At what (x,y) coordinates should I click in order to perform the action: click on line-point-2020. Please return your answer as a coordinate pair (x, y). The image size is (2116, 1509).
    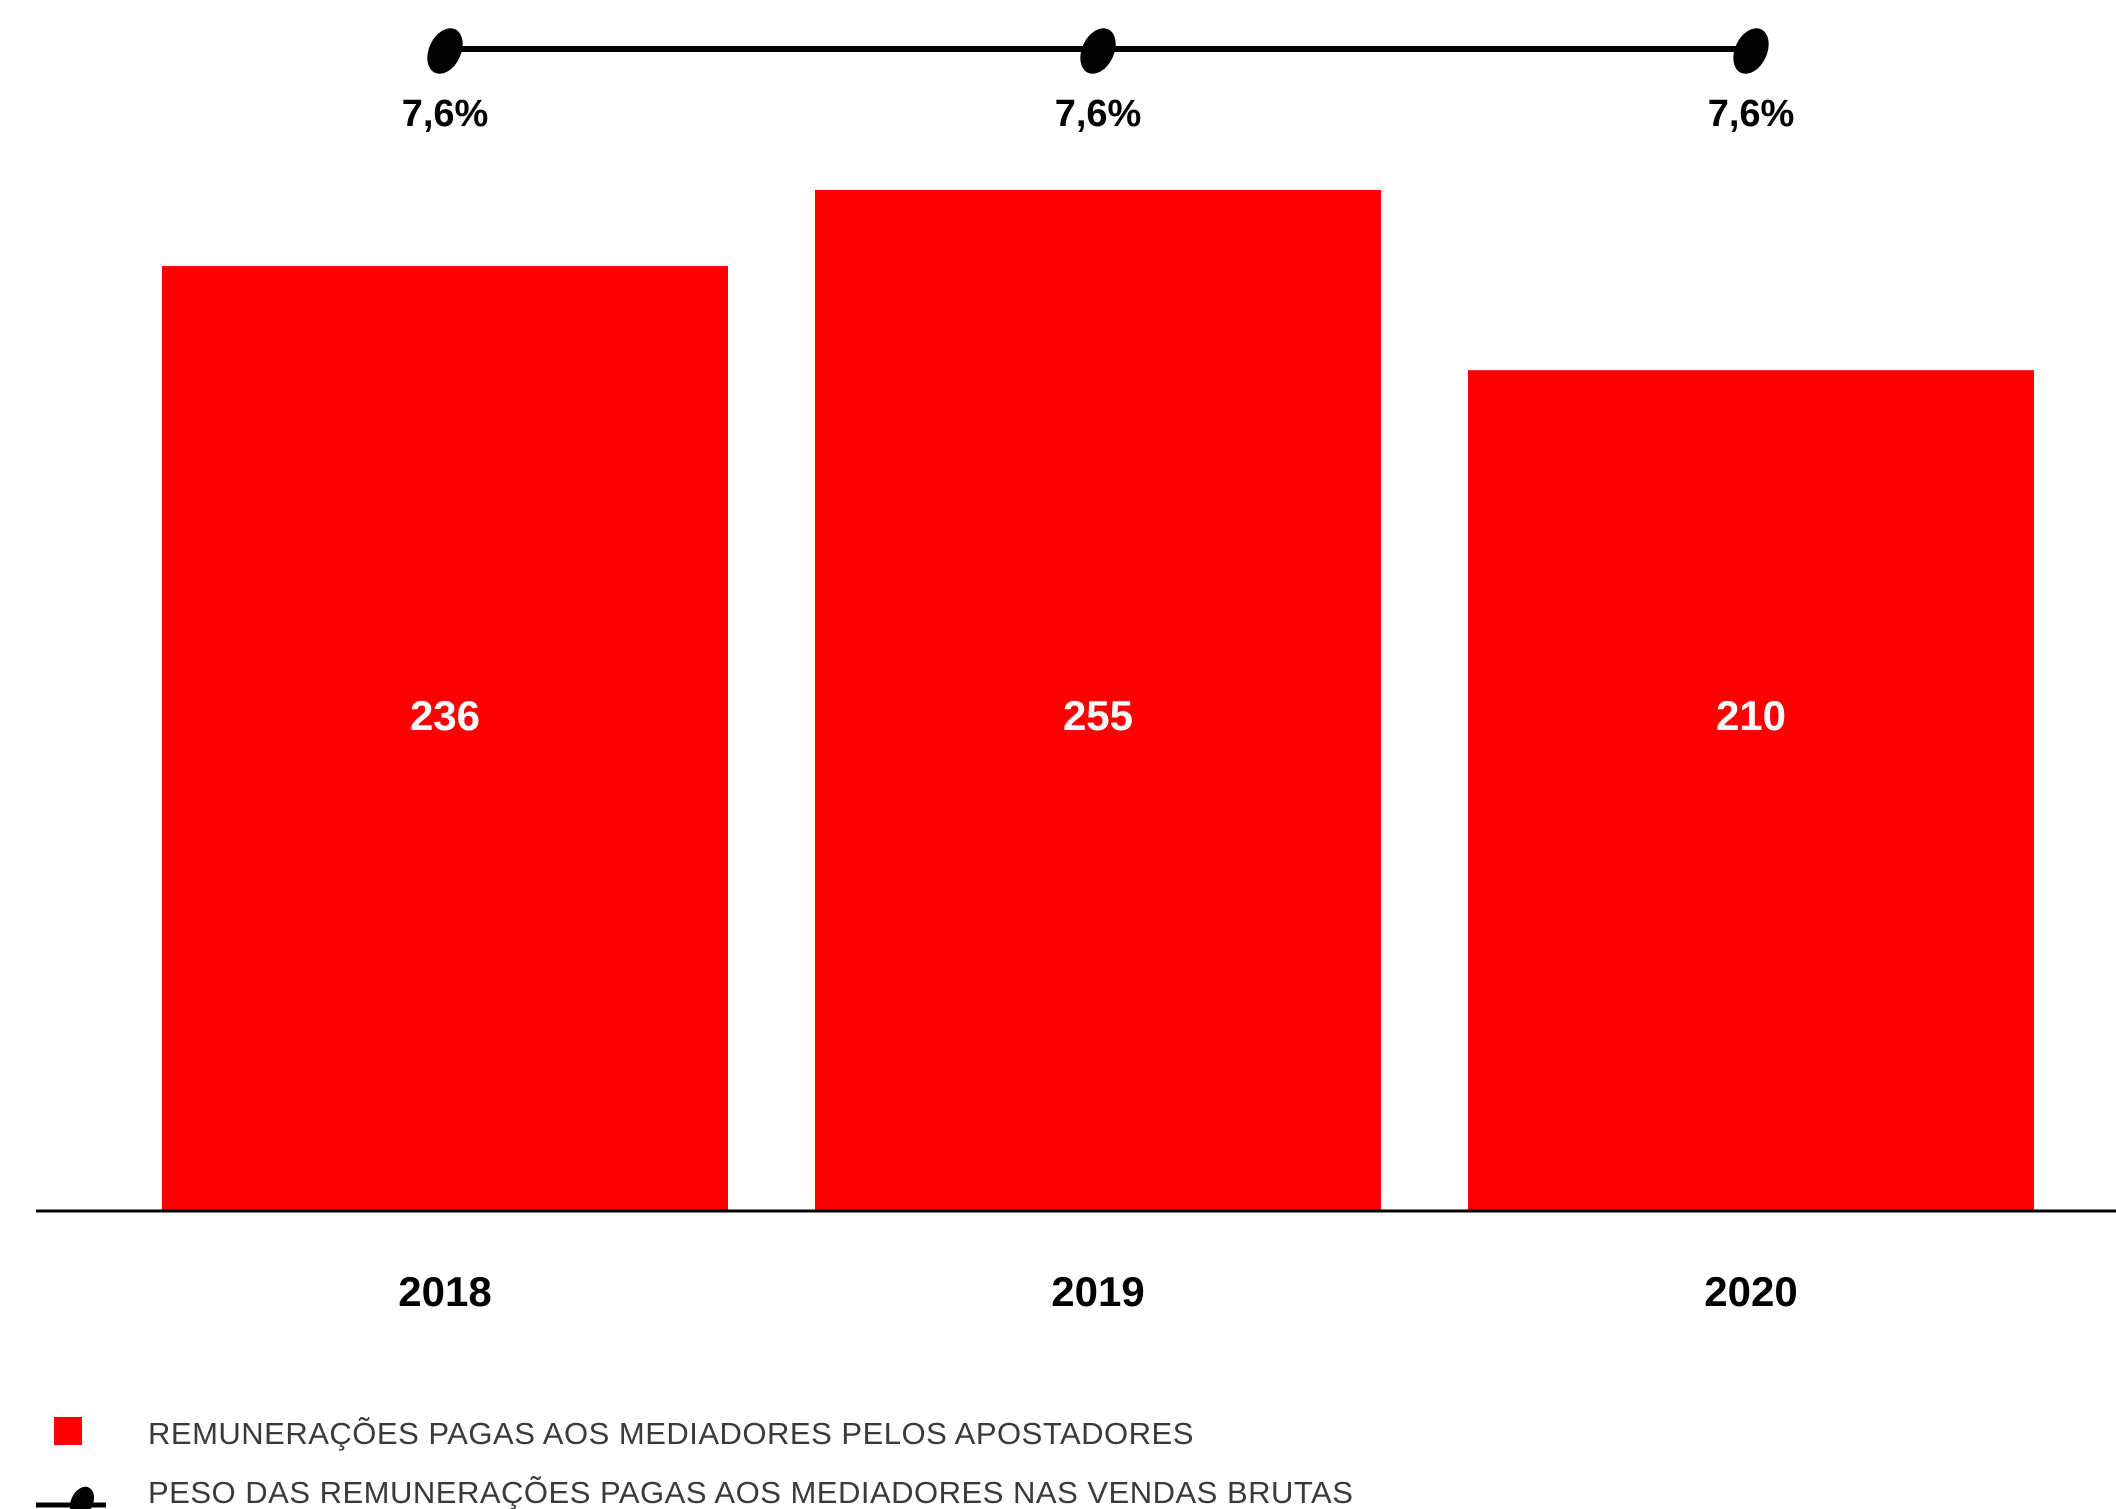
    Looking at the image, I should click on (1751, 51).